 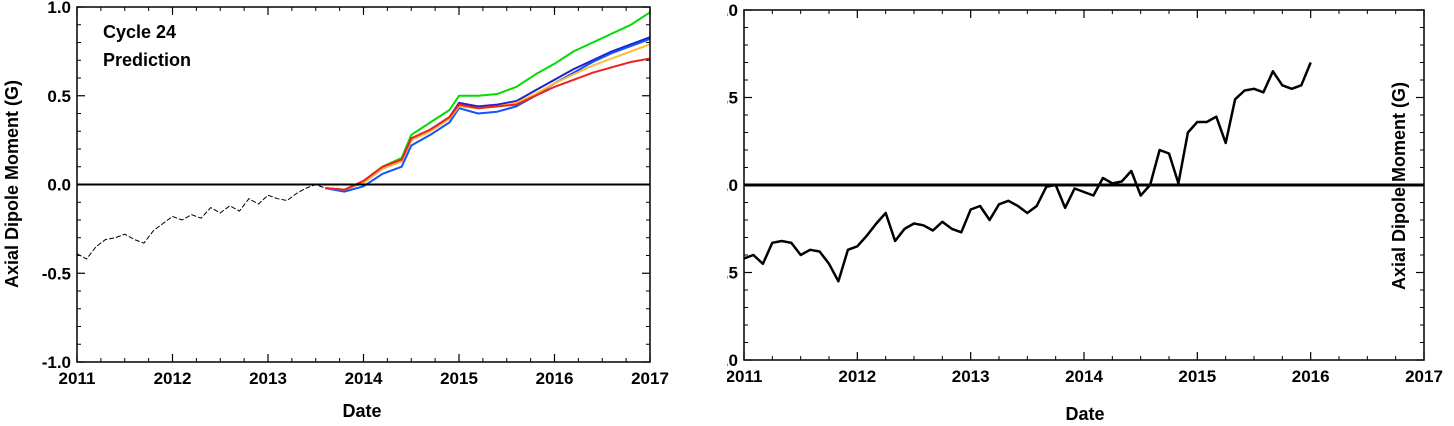 What do you see at coordinates (1311, 376) in the screenshot?
I see `right-x-tick-label: 2016` at bounding box center [1311, 376].